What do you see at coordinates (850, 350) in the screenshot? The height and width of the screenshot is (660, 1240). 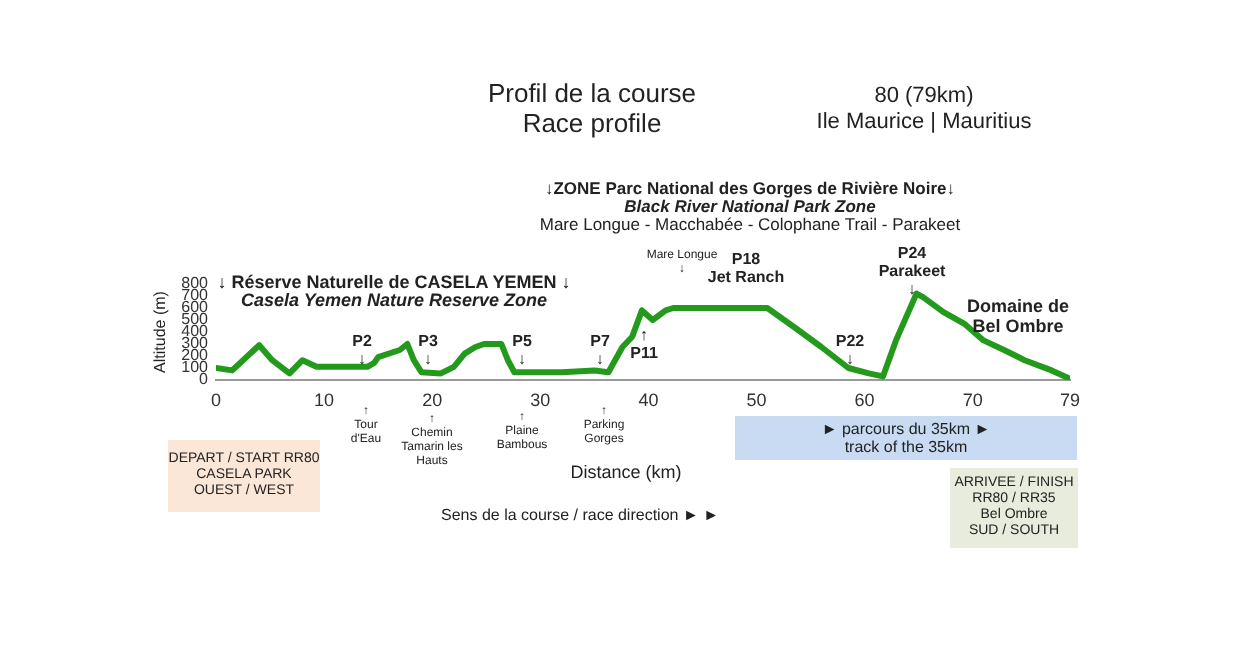 I see `annotation: P22 ↓` at bounding box center [850, 350].